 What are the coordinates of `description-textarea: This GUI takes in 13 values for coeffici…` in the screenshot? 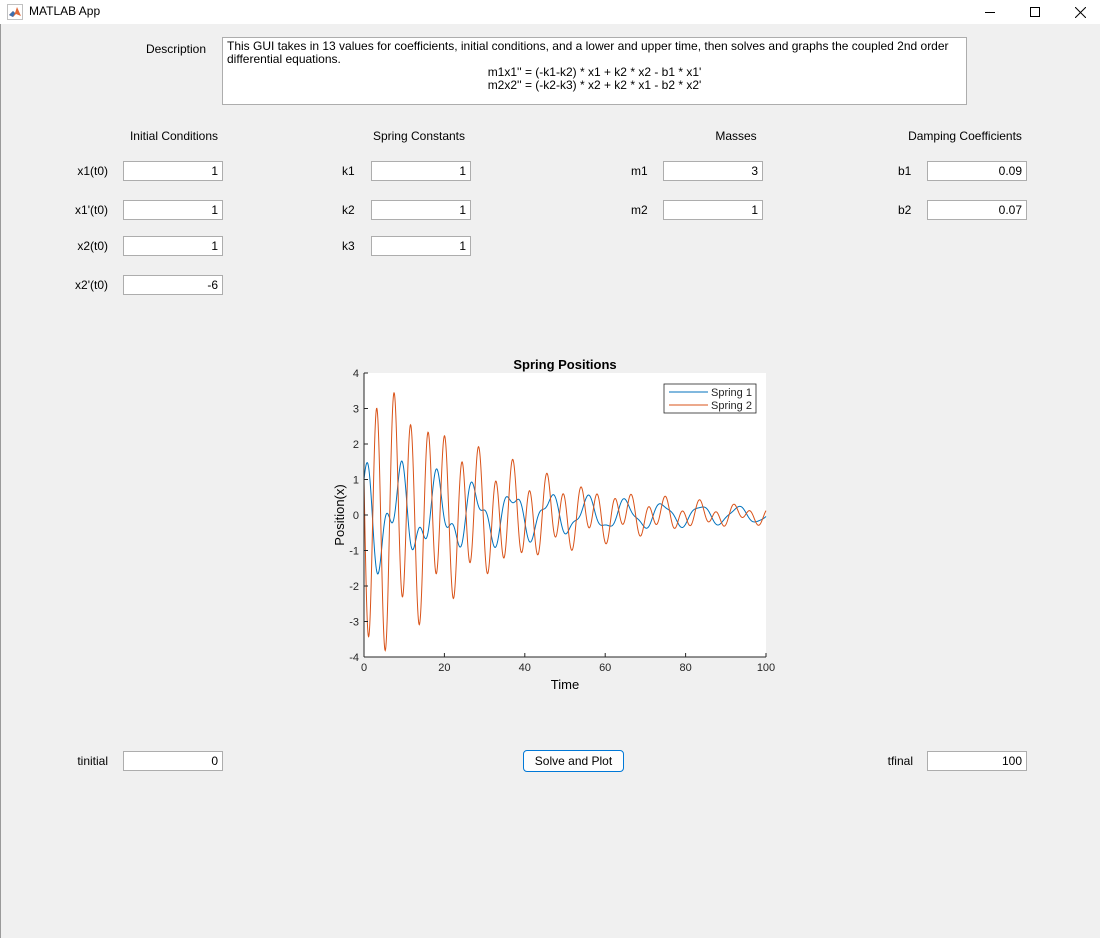 It's located at (594, 71).